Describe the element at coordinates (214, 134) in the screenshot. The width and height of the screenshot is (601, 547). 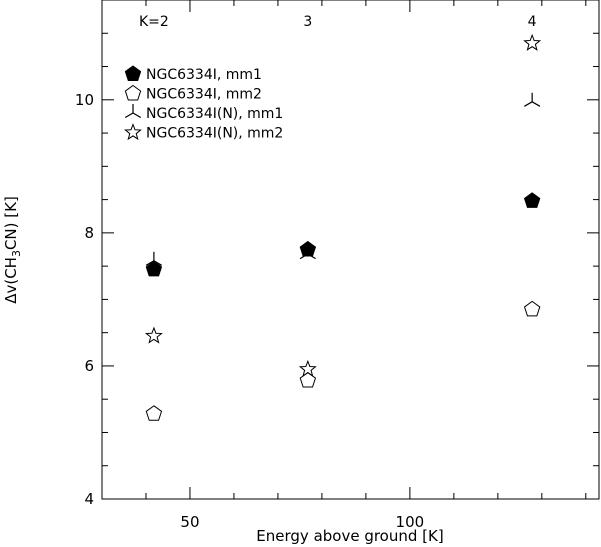
I see `legend-label-series-4: NGC6334I(N), mm2` at that location.